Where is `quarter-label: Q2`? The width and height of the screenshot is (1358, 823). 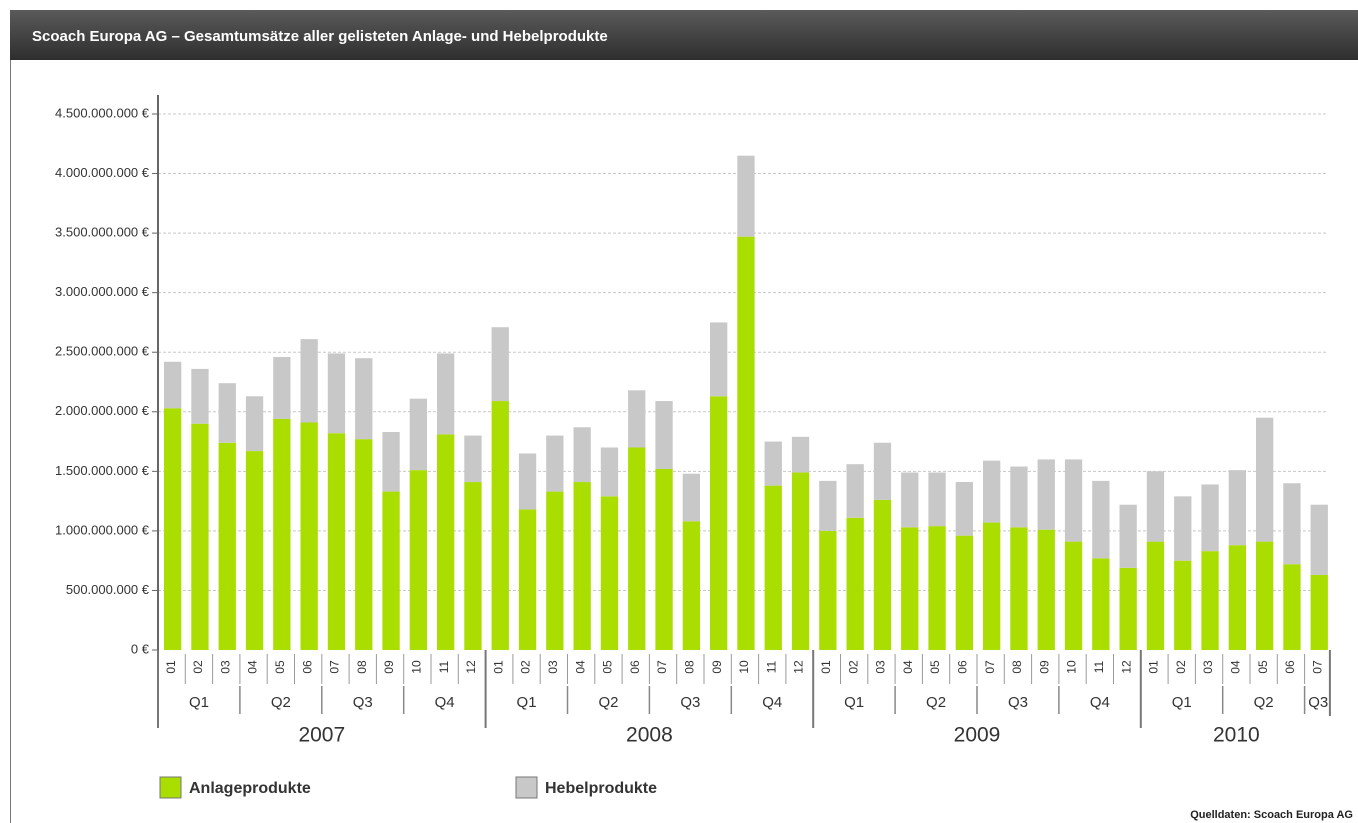
quarter-label: Q2 is located at coordinates (281, 702).